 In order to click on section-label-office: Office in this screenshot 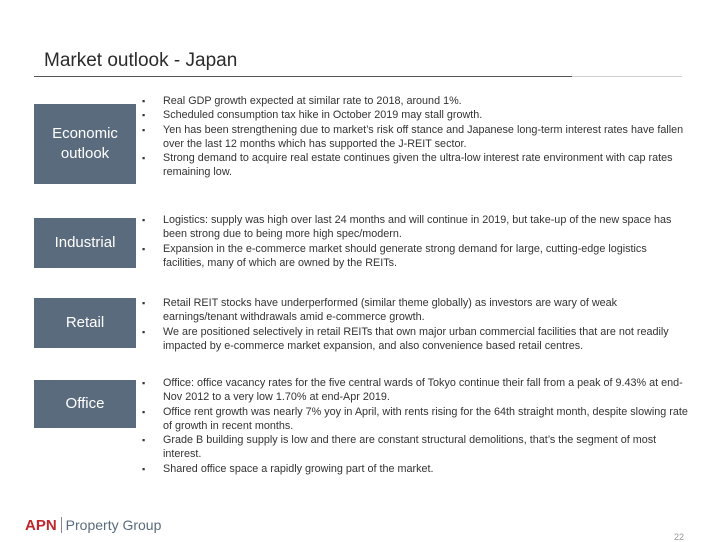, I will do `click(85, 404)`.